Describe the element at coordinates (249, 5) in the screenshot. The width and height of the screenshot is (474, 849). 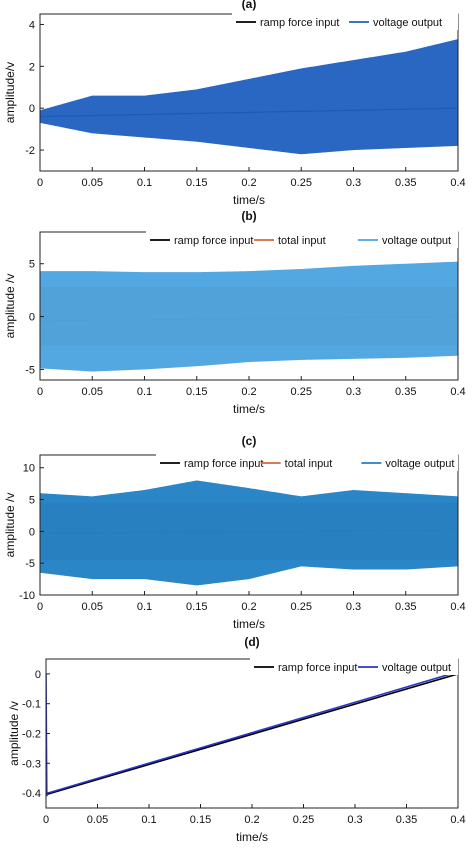
I see `panel-title: (a)` at that location.